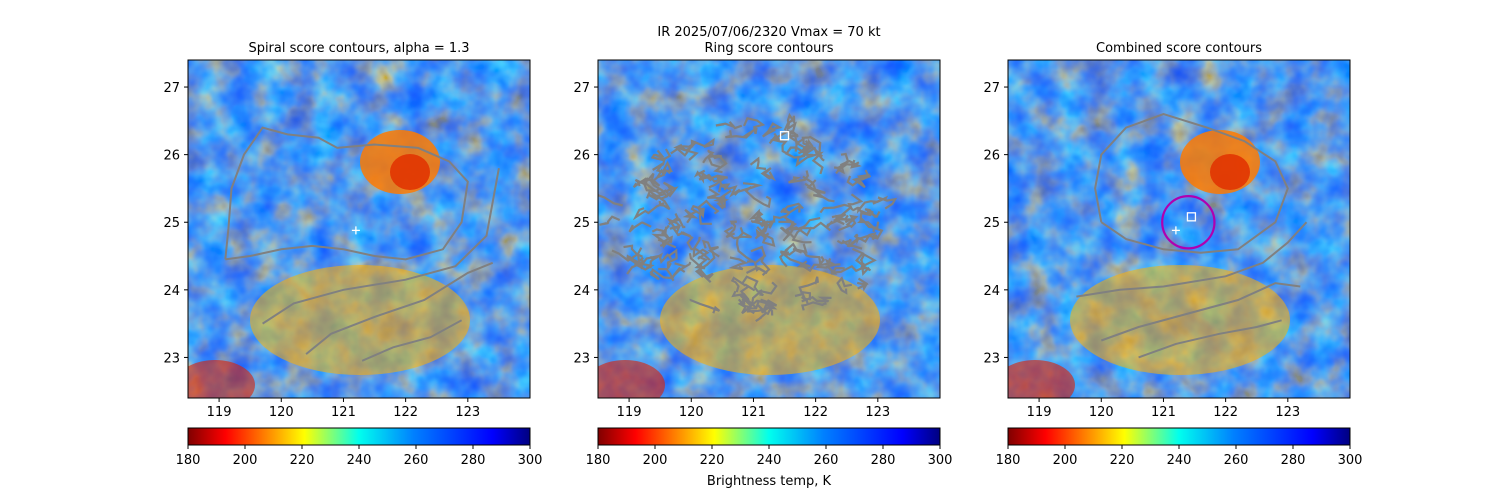 The width and height of the screenshot is (1500, 500). What do you see at coordinates (1175, 230) in the screenshot?
I see `center-plus-marker` at bounding box center [1175, 230].